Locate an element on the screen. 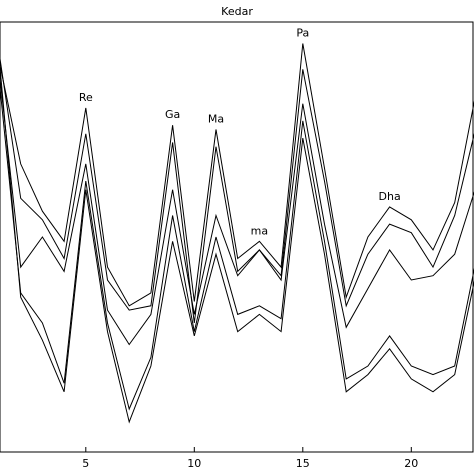  annotation-ga: Ga is located at coordinates (172, 114).